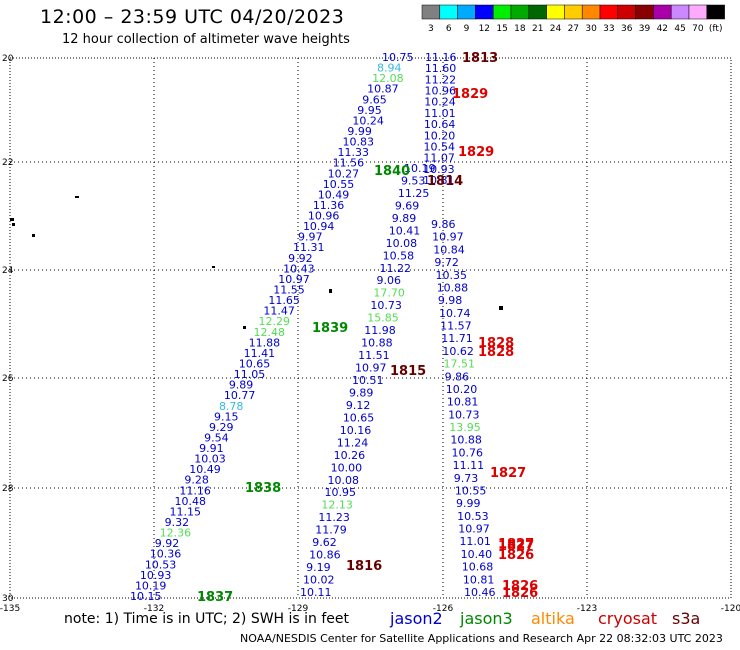 The image size is (740, 650). I want to click on colorbar-label: 33, so click(608, 29).